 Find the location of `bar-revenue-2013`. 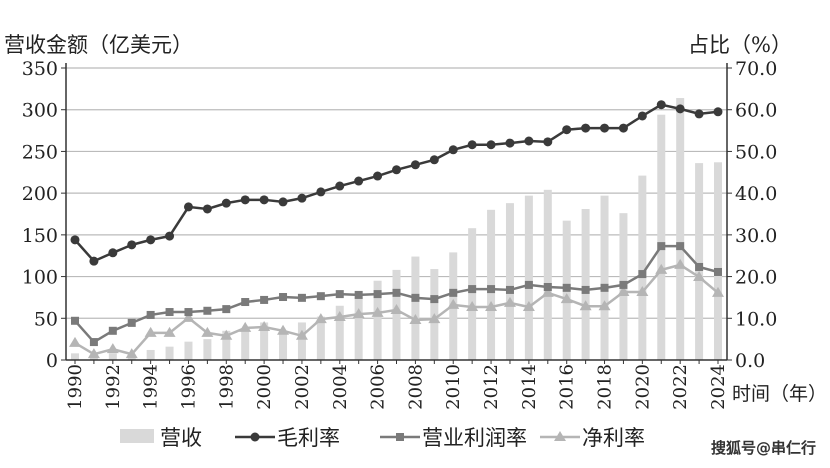

bar-revenue-2013 is located at coordinates (509, 281).